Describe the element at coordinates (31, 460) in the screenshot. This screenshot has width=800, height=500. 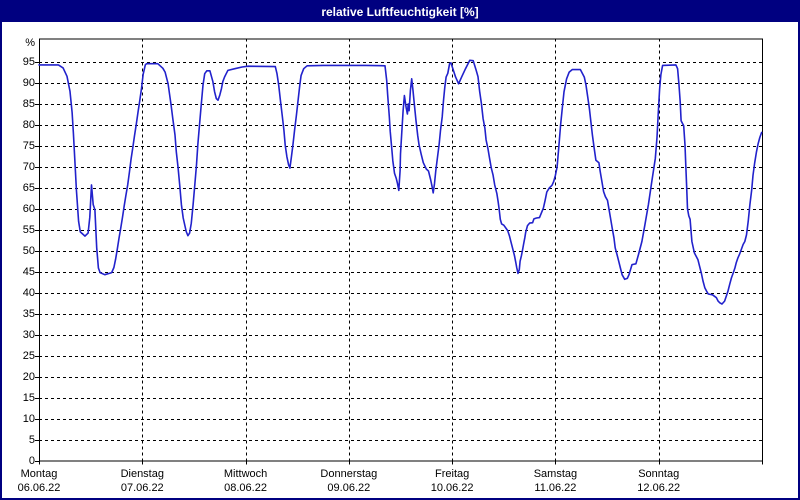
I see `y-tick-label-0: 0` at that location.